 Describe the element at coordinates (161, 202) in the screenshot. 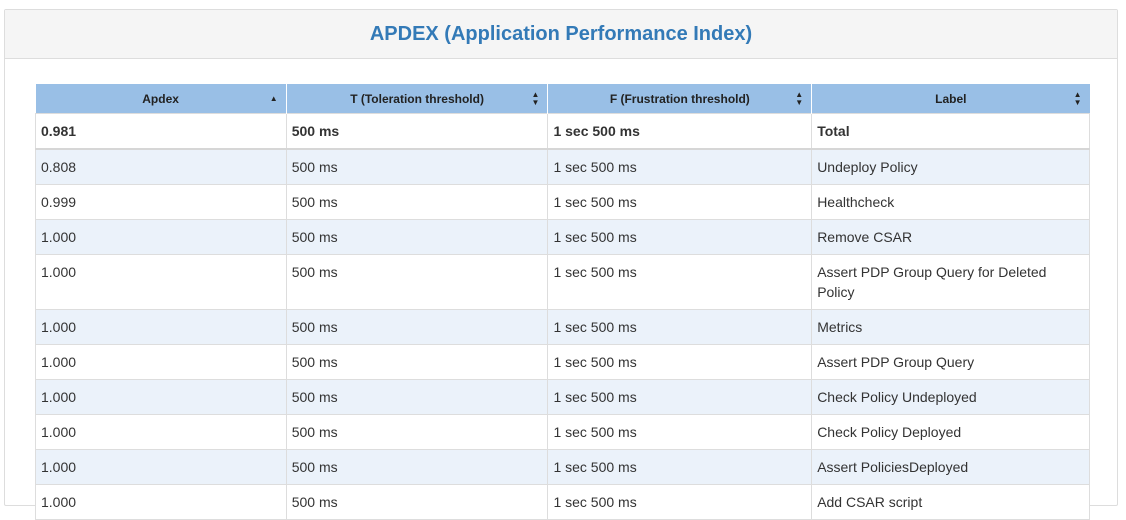

I see `cell-apdex: 0.999` at that location.